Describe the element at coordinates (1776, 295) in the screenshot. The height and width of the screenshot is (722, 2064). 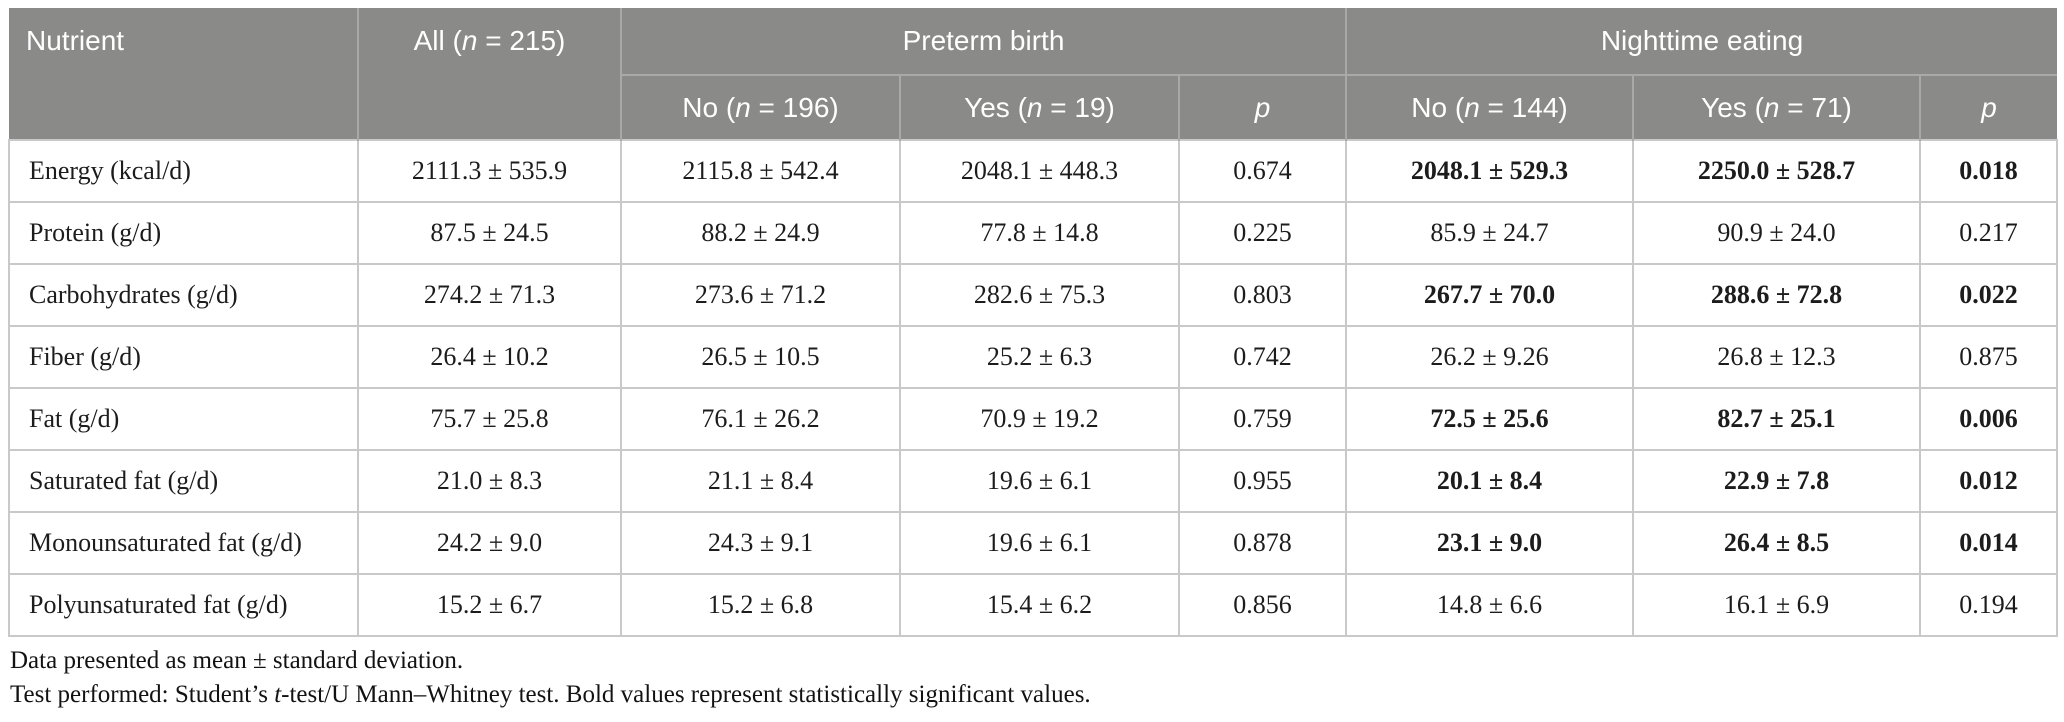
I see `nighttime-yes-value-cell: 288.6 ± 72.8` at that location.